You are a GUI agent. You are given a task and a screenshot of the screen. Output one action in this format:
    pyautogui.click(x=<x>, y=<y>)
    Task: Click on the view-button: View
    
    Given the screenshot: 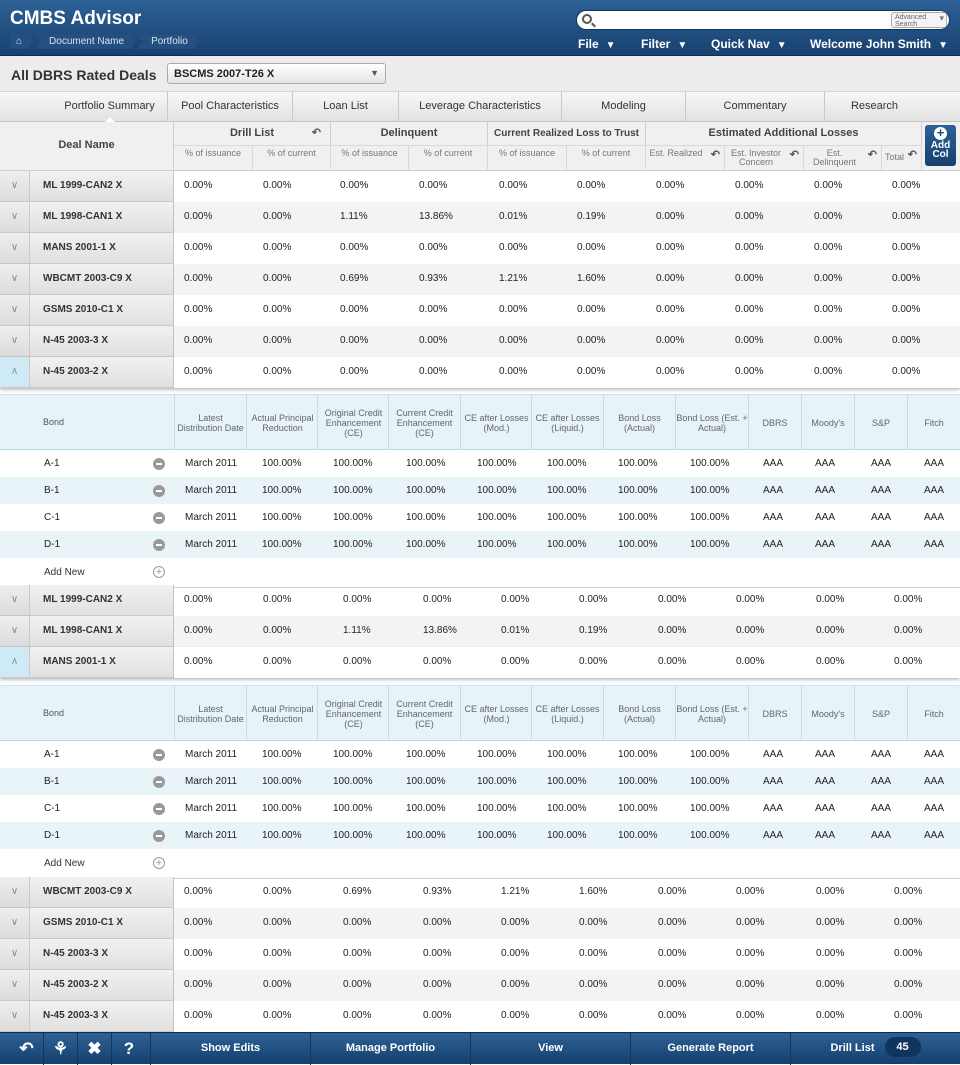 What is the action you would take?
    pyautogui.click(x=550, y=1049)
    